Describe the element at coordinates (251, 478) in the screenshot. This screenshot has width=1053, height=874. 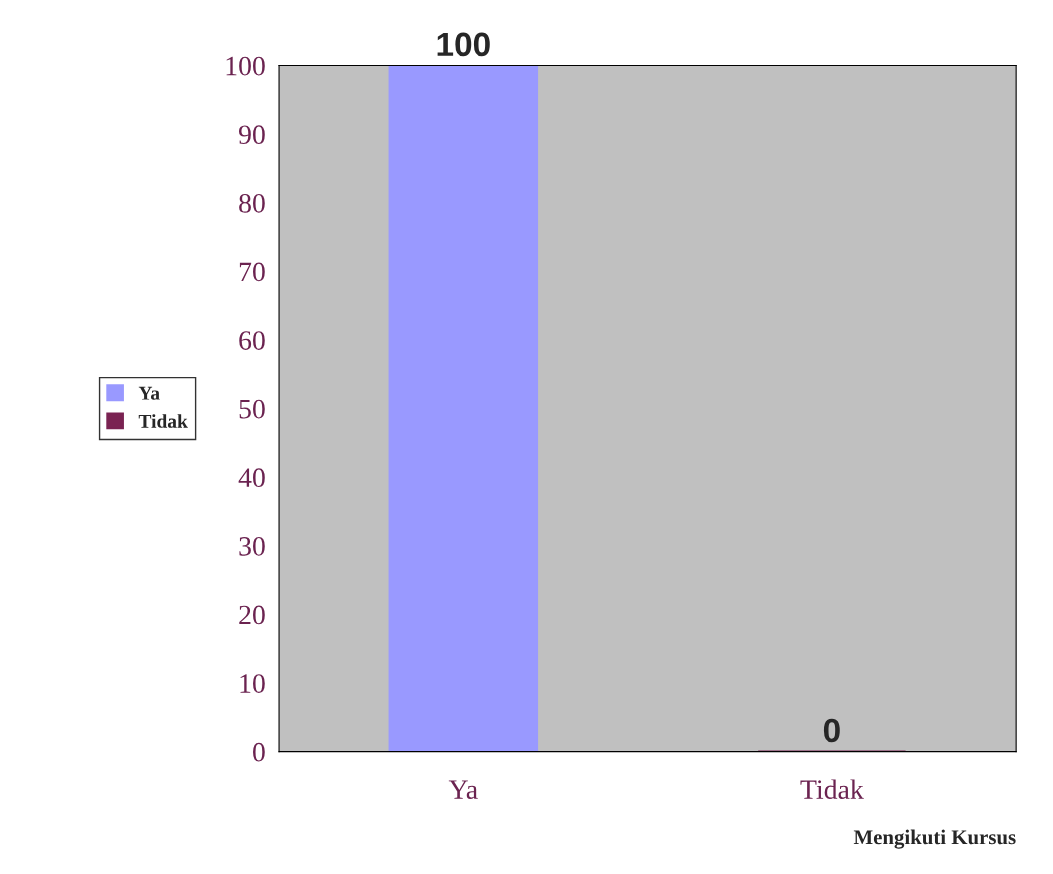
I see `y-tick-label: 40` at that location.